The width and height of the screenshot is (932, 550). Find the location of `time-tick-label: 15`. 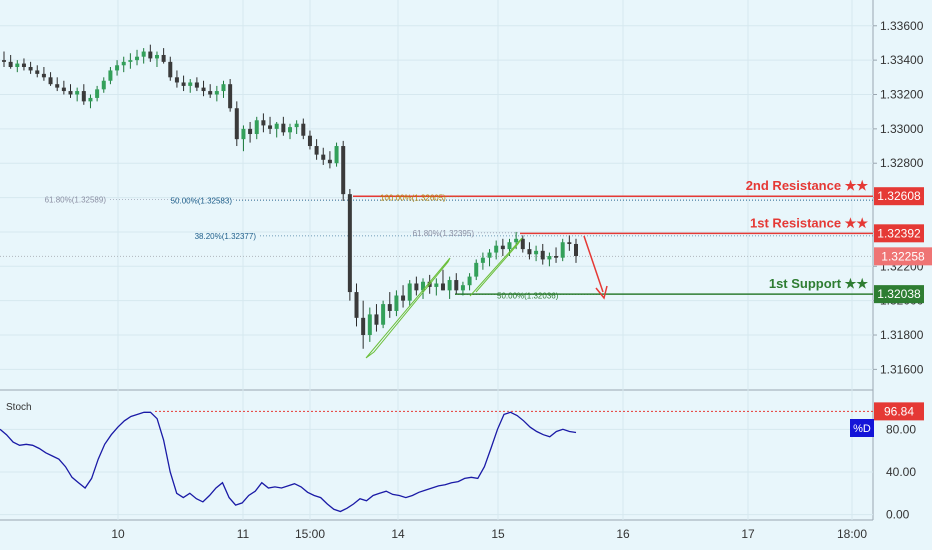

time-tick-label: 15 is located at coordinates (498, 534).